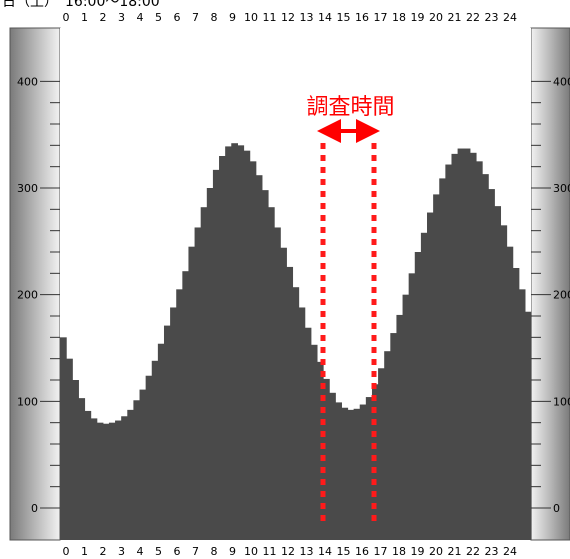 The image size is (570, 559). I want to click on top-x-tick-label: 17, so click(381, 17).